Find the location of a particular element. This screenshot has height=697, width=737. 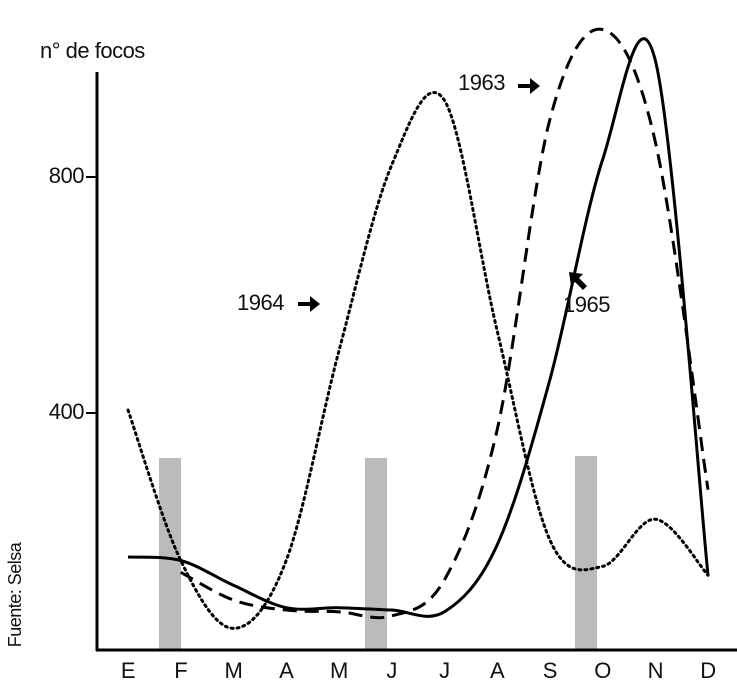

y-tick-label: 800 is located at coordinates (66, 175).